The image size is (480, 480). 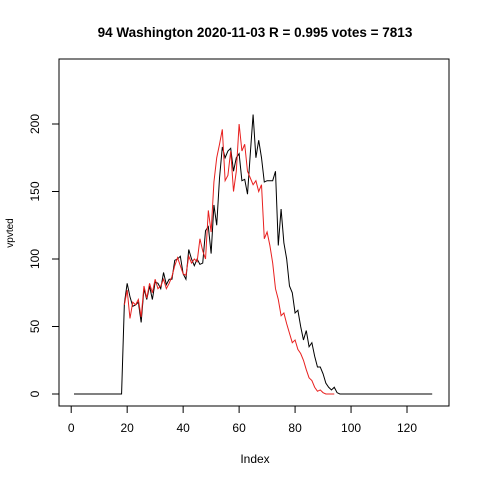 What do you see at coordinates (35, 327) in the screenshot?
I see `y-tick-label: 50` at bounding box center [35, 327].